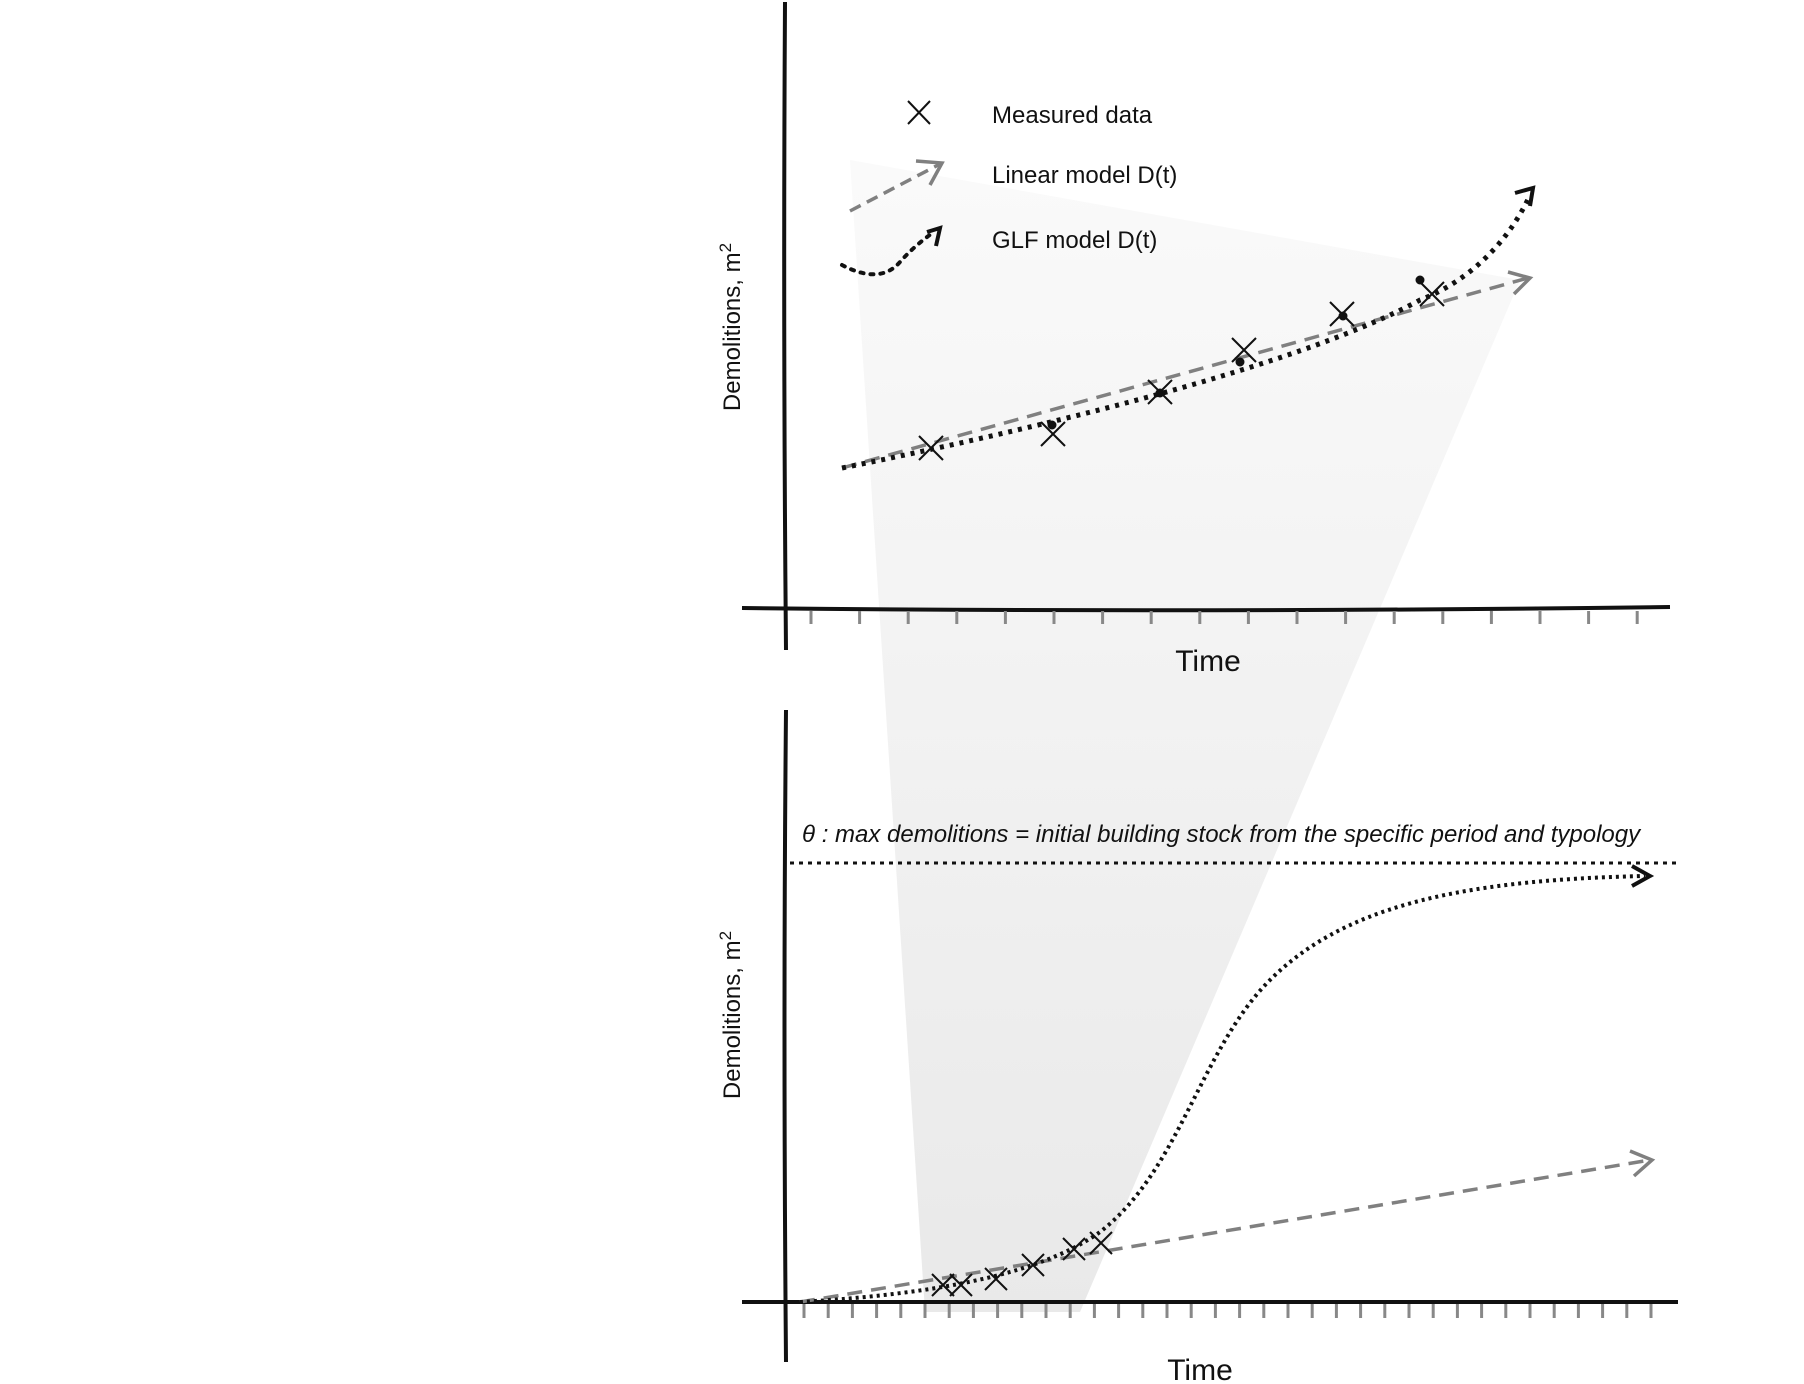 This screenshot has width=1804, height=1384. What do you see at coordinates (1224, 617) in the screenshot?
I see `top-x-ticks` at bounding box center [1224, 617].